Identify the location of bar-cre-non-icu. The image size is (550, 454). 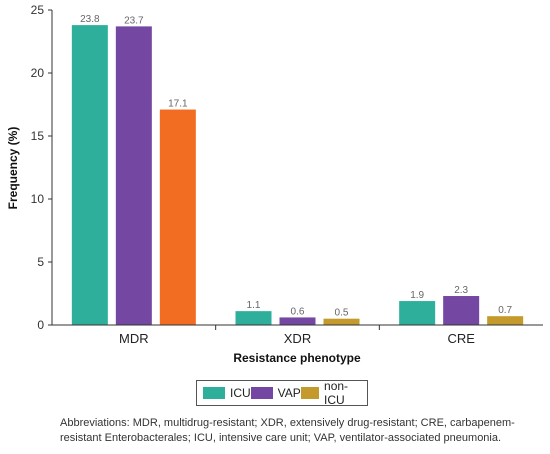
(505, 320).